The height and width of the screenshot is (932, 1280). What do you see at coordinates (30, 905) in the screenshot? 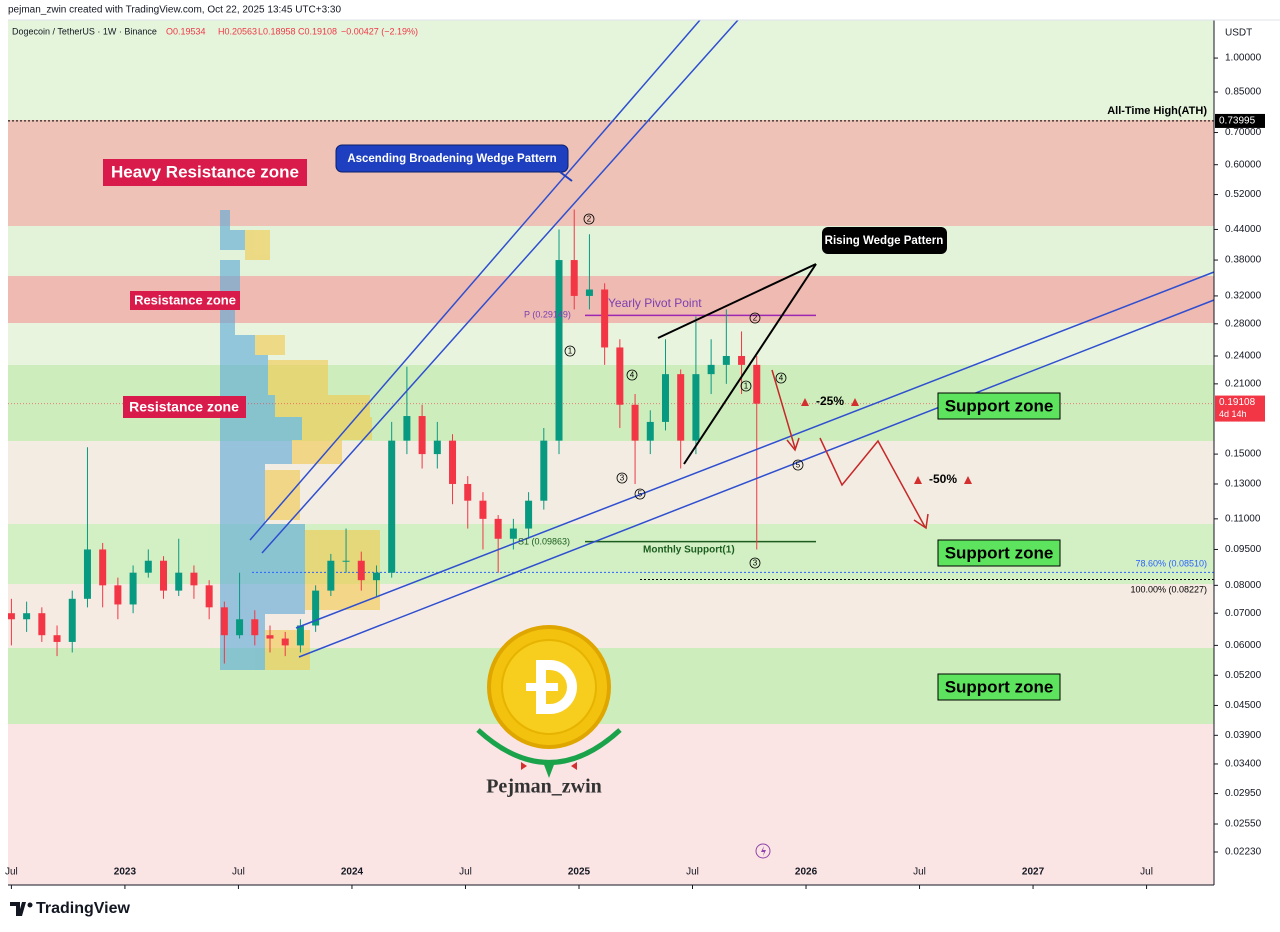
I see `brand-logo-dot` at bounding box center [30, 905].